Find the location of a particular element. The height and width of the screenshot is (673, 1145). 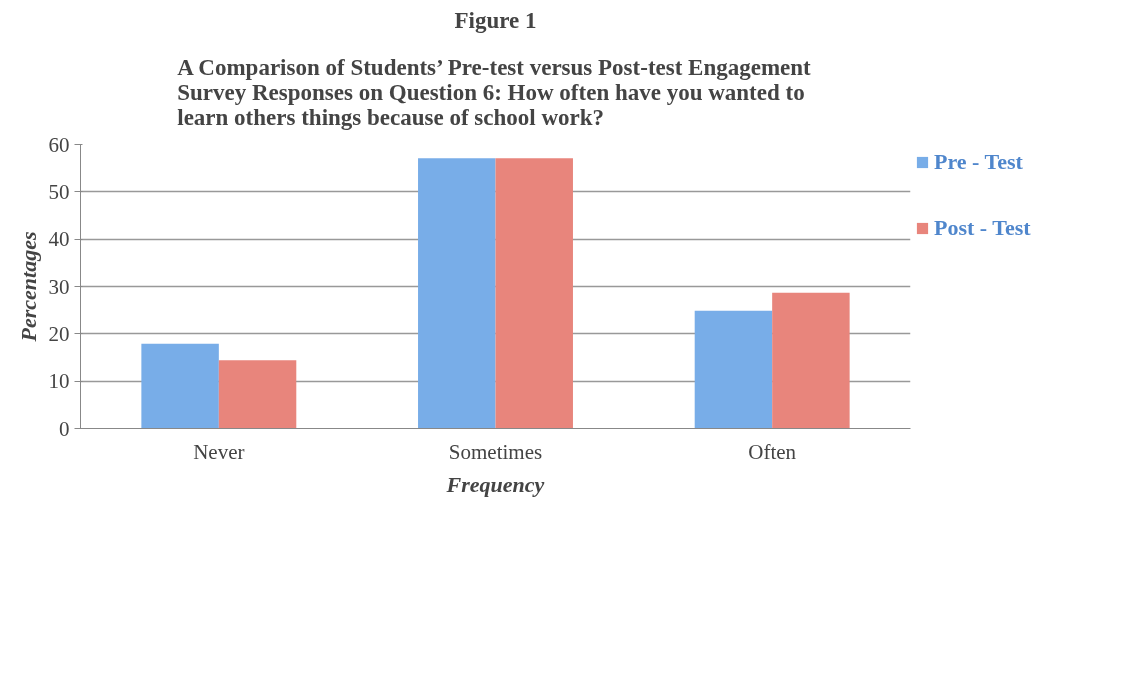

legend-label: Post - Test is located at coordinates (982, 228).